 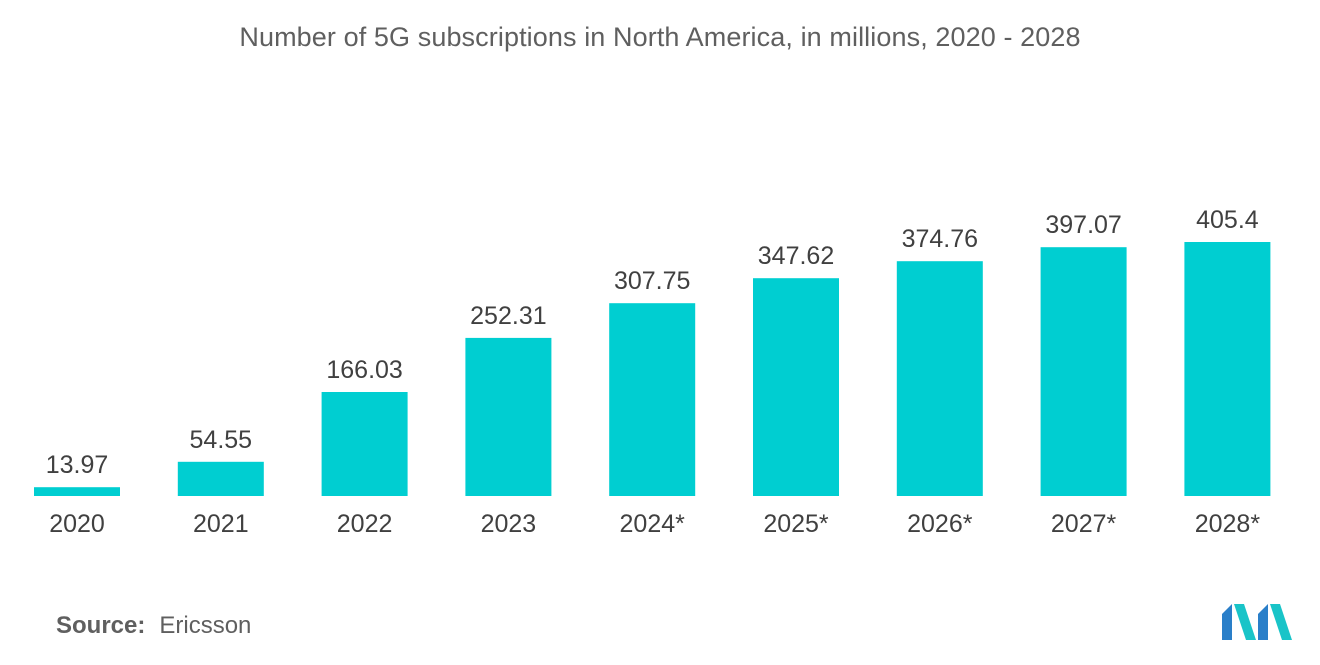 I want to click on source-key: Source:, so click(x=101, y=625).